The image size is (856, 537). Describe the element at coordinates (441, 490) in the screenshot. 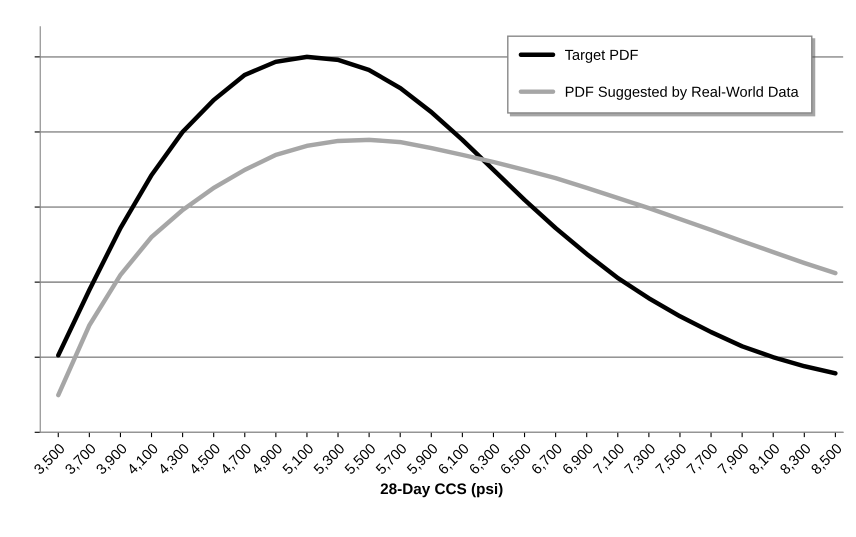

I see `x-axis-title: 28-Day CCS (psi)` at that location.